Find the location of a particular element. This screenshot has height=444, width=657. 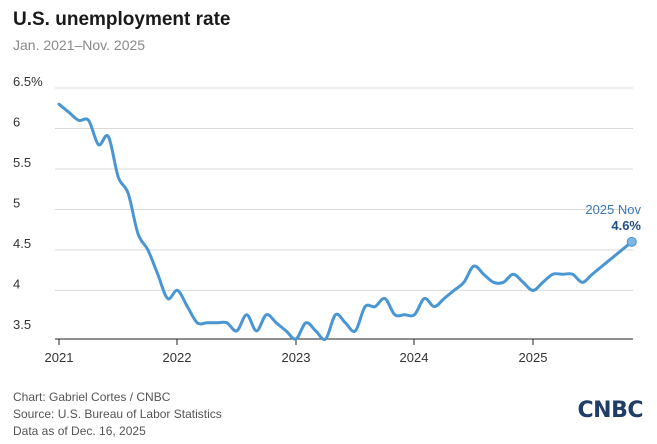

latest-point-marker is located at coordinates (631, 241).